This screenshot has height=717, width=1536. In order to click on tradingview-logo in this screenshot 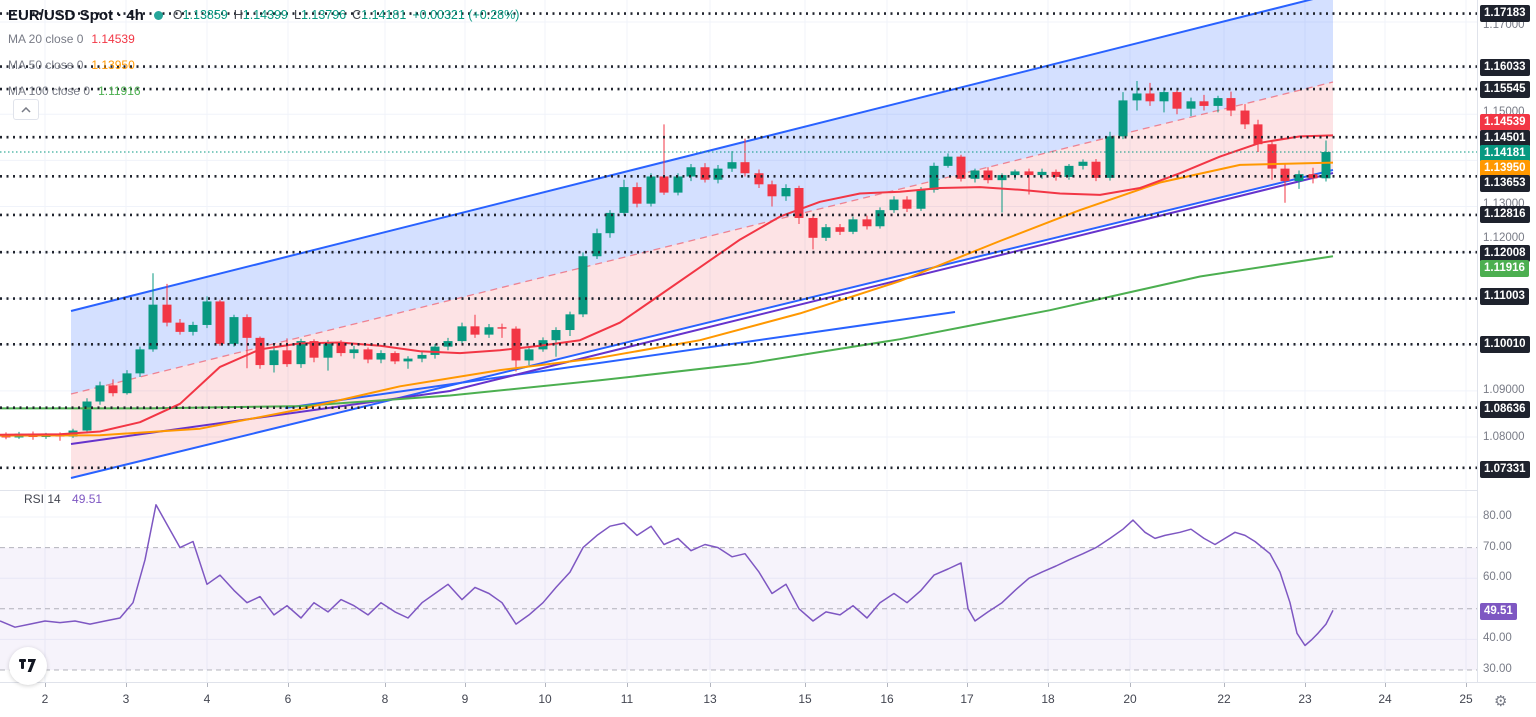, I will do `click(28, 666)`.